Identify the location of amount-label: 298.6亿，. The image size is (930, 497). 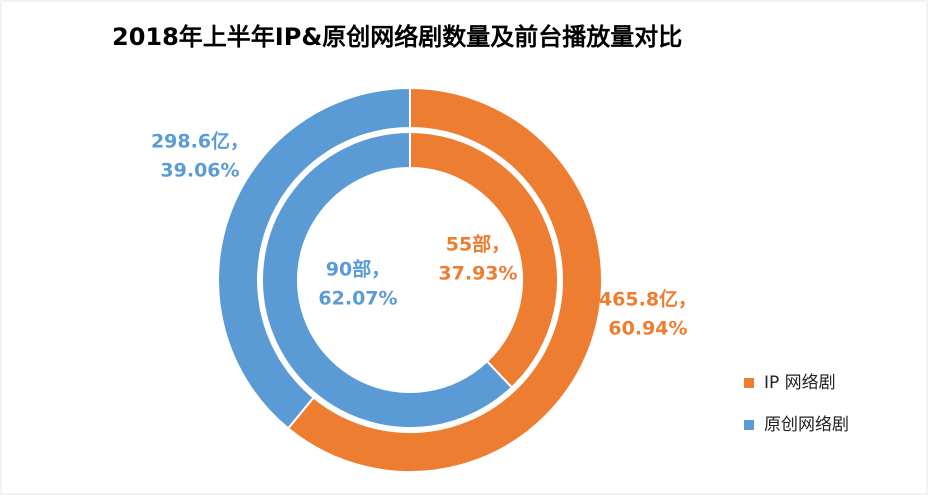
(200, 141).